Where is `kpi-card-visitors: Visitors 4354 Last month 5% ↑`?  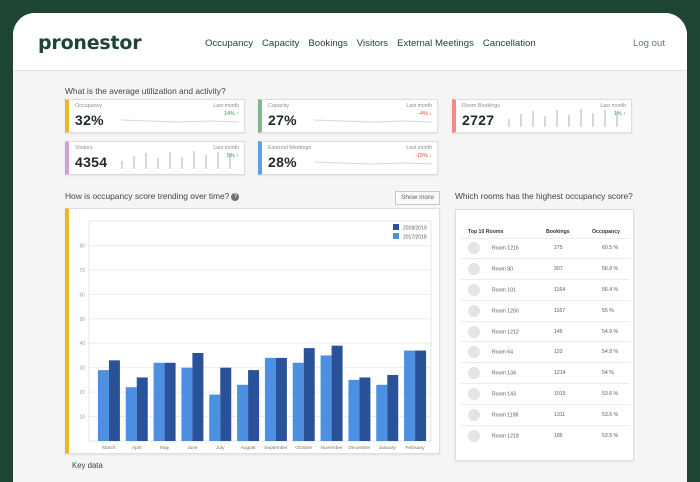
kpi-card-visitors: Visitors 4354 Last month 5% ↑ is located at coordinates (155, 158).